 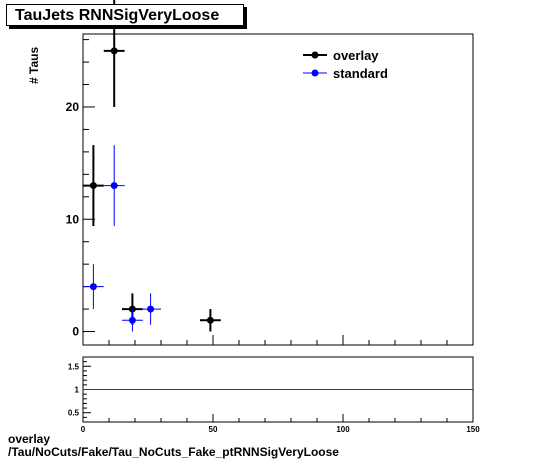 What do you see at coordinates (360, 73) in the screenshot?
I see `legend-standard-label: standard` at bounding box center [360, 73].